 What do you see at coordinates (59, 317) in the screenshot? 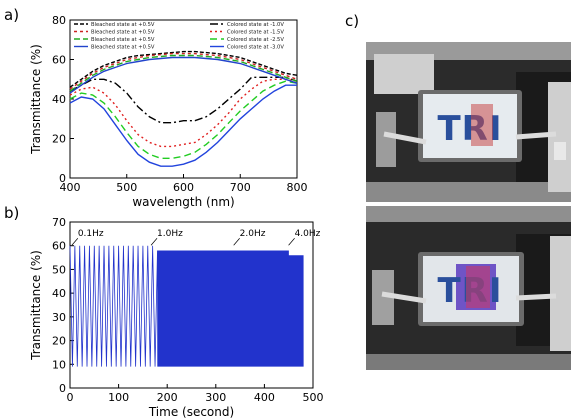
I see `chart-b-ytick-label: 30` at bounding box center [59, 317].